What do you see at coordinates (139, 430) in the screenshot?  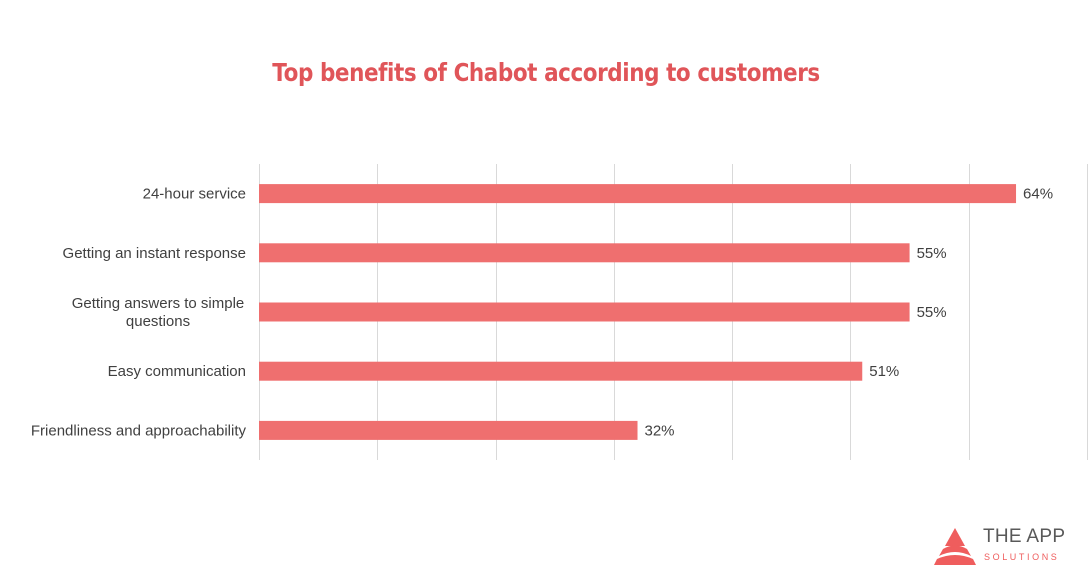 I see `category-label: Friendliness and approachability` at bounding box center [139, 430].